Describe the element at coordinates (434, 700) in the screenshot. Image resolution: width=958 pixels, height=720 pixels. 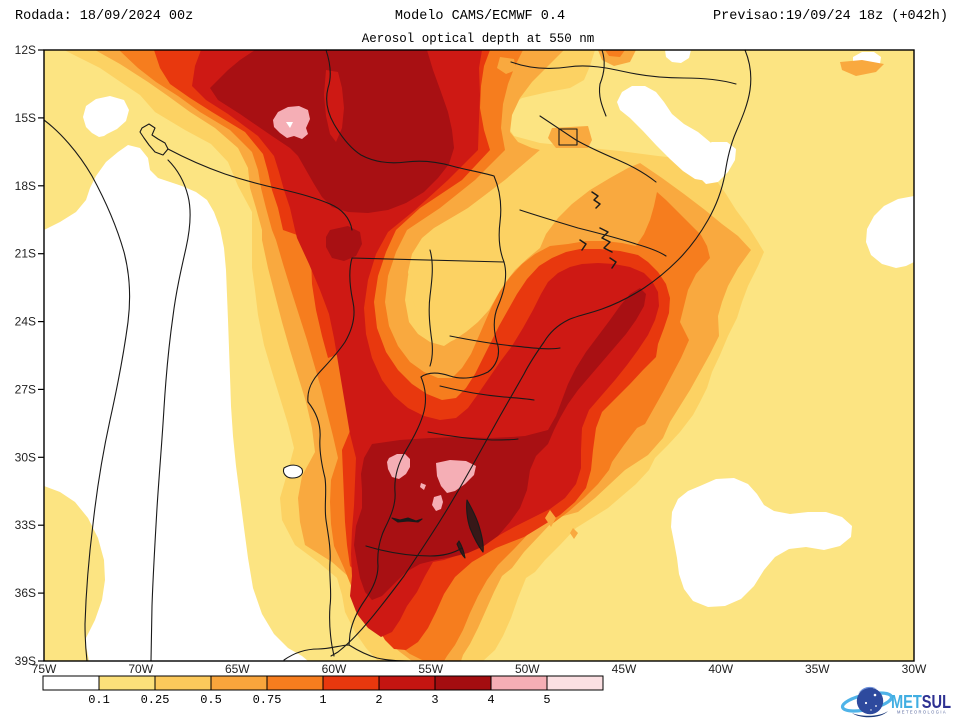
I see `svg-text: 3` at that location.